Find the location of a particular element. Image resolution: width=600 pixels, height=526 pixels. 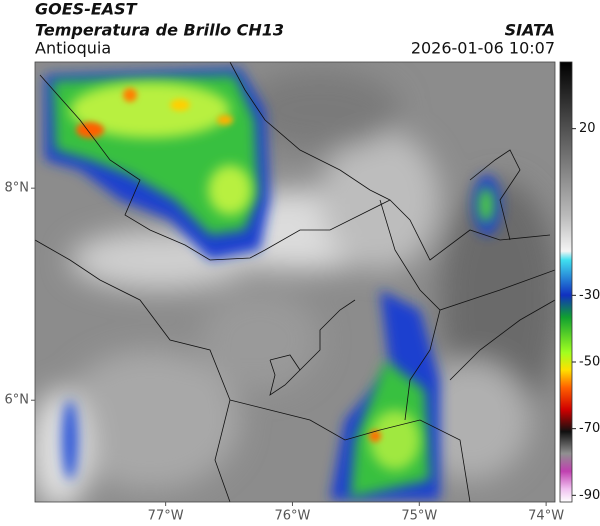

region: Antioquia is located at coordinates (73, 48).